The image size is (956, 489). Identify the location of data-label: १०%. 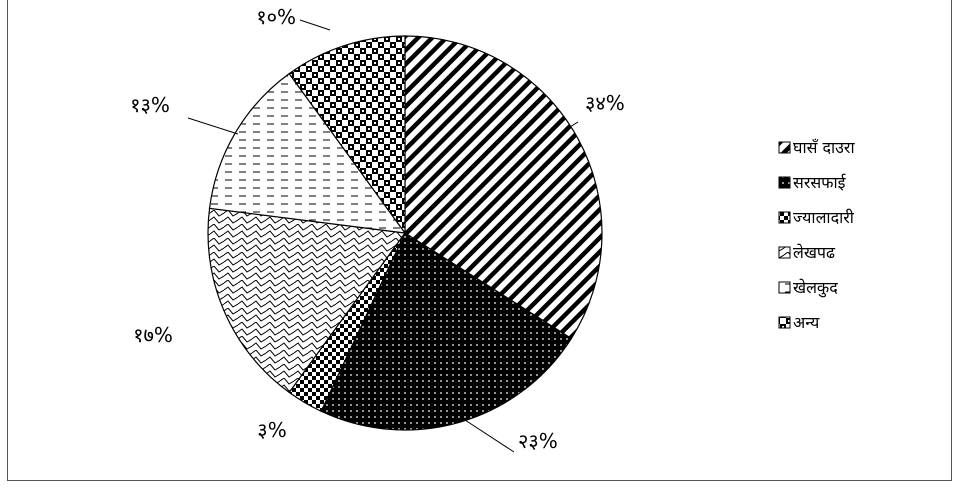
(276, 17).